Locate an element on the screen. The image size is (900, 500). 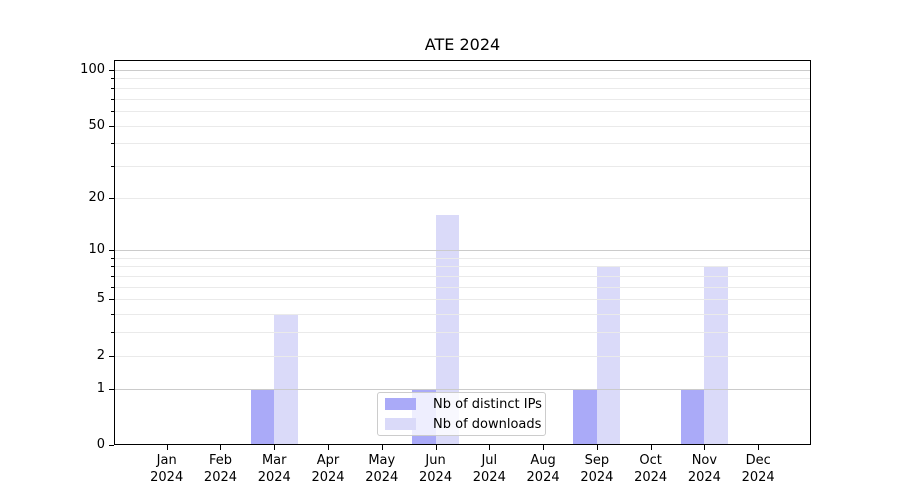
x-tick-label: Sep 2024 is located at coordinates (597, 469).